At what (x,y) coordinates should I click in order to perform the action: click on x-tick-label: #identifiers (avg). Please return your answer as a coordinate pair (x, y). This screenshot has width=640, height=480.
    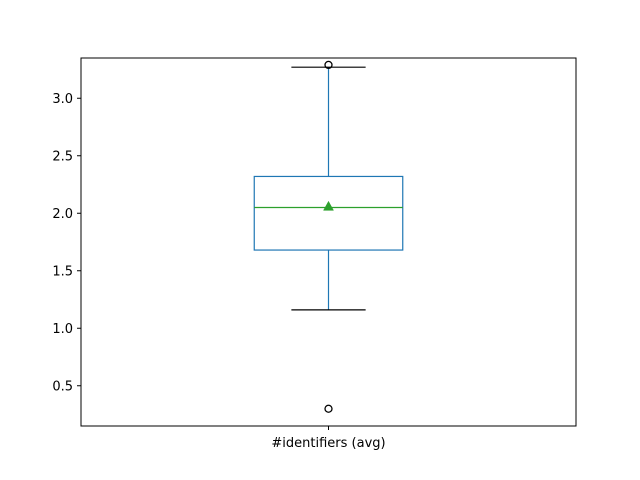
    Looking at the image, I should click on (328, 443).